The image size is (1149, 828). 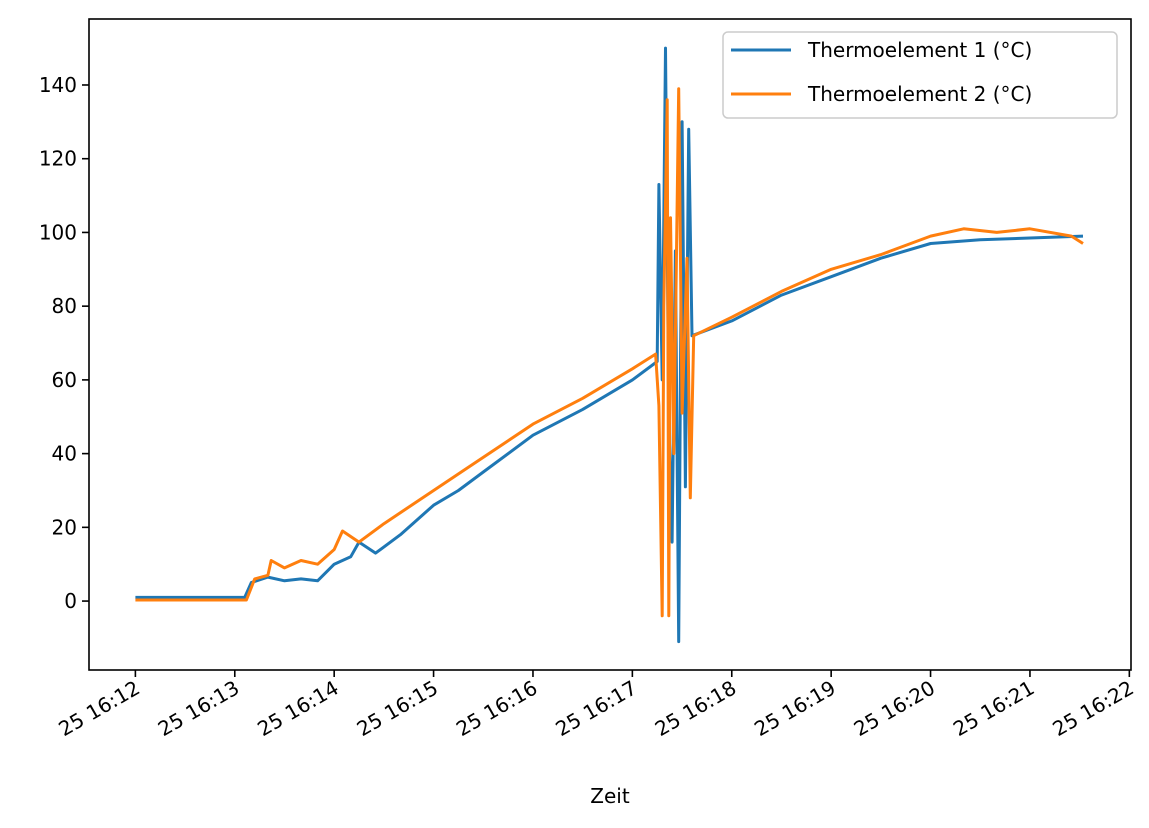 What do you see at coordinates (397, 709) in the screenshot?
I see `x-tick-label: 25 16:15` at bounding box center [397, 709].